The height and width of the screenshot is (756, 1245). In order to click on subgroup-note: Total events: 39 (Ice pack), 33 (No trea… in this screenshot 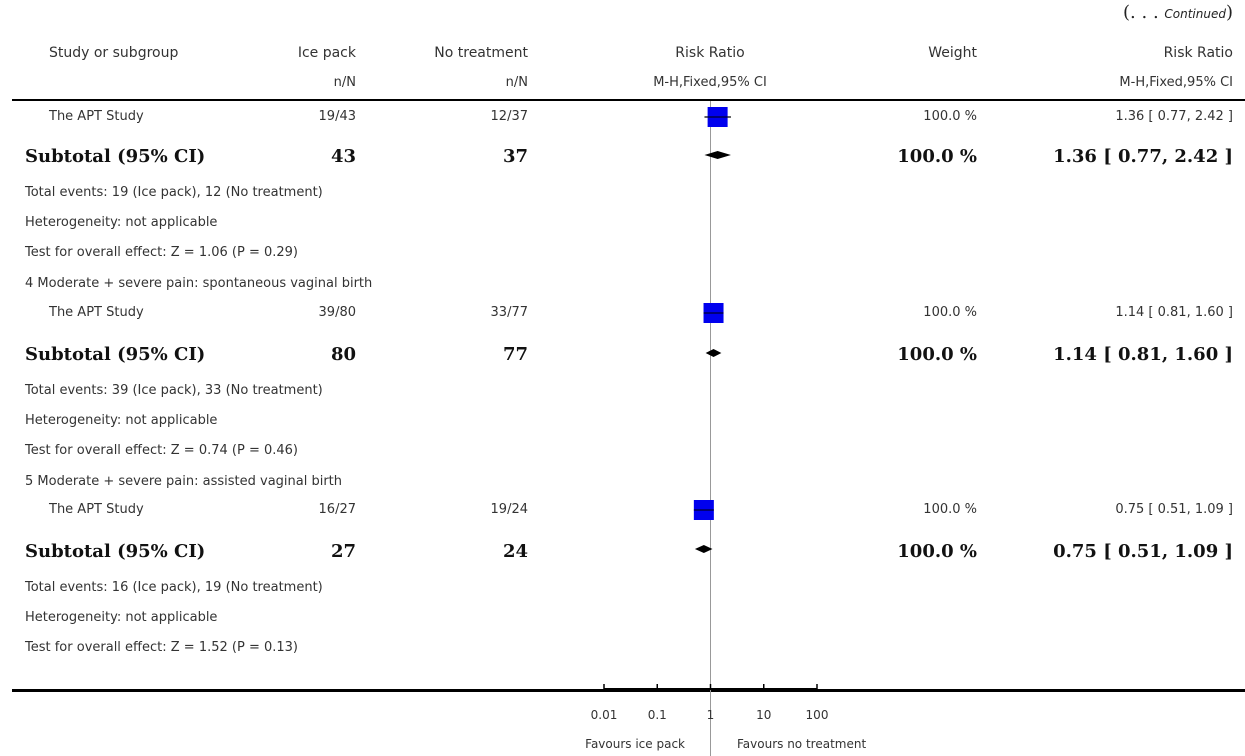, I will do `click(174, 390)`.